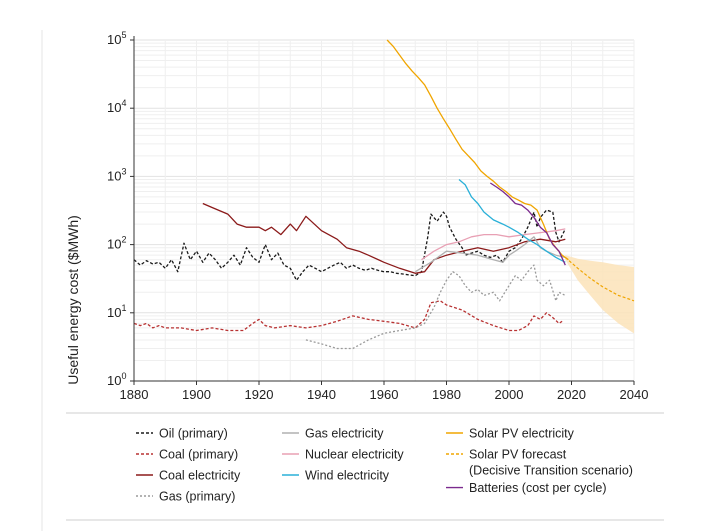 The image size is (716, 531). I want to click on series-line-nuclear-electricity, so click(493, 244).